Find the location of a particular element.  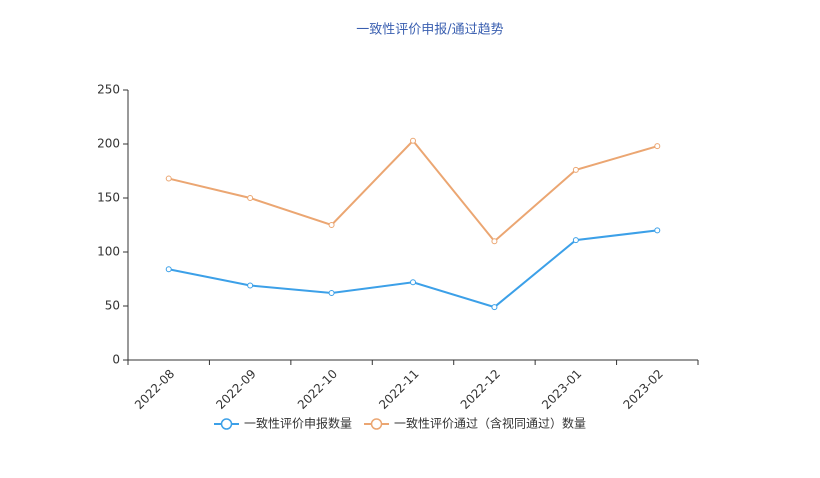

chart-title: 一致性评价申报/通过趋势 is located at coordinates (429, 30).